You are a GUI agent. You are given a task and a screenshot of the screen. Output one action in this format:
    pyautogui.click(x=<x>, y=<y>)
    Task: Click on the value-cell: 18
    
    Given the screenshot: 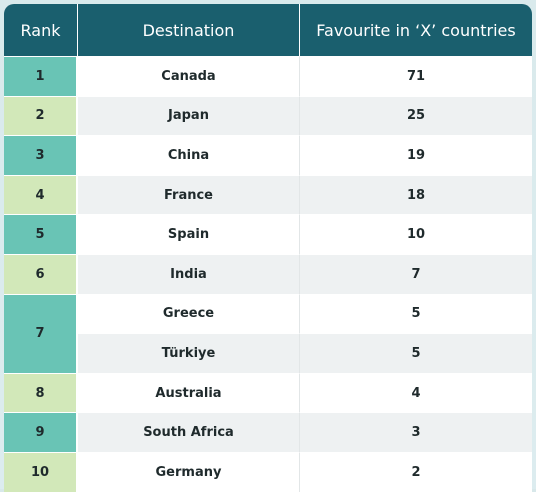 What is the action you would take?
    pyautogui.click(x=416, y=194)
    